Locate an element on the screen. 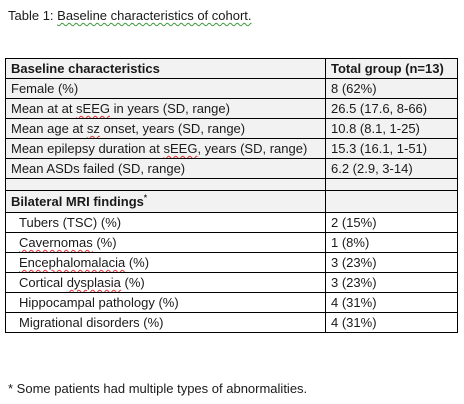  table-row: Tubers (TSC) (%) 2 (15%) is located at coordinates (231, 222).